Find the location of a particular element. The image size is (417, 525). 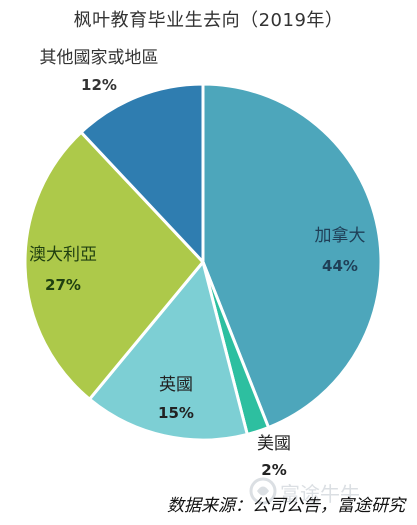

slice-value-label: 27% is located at coordinates (63, 285).